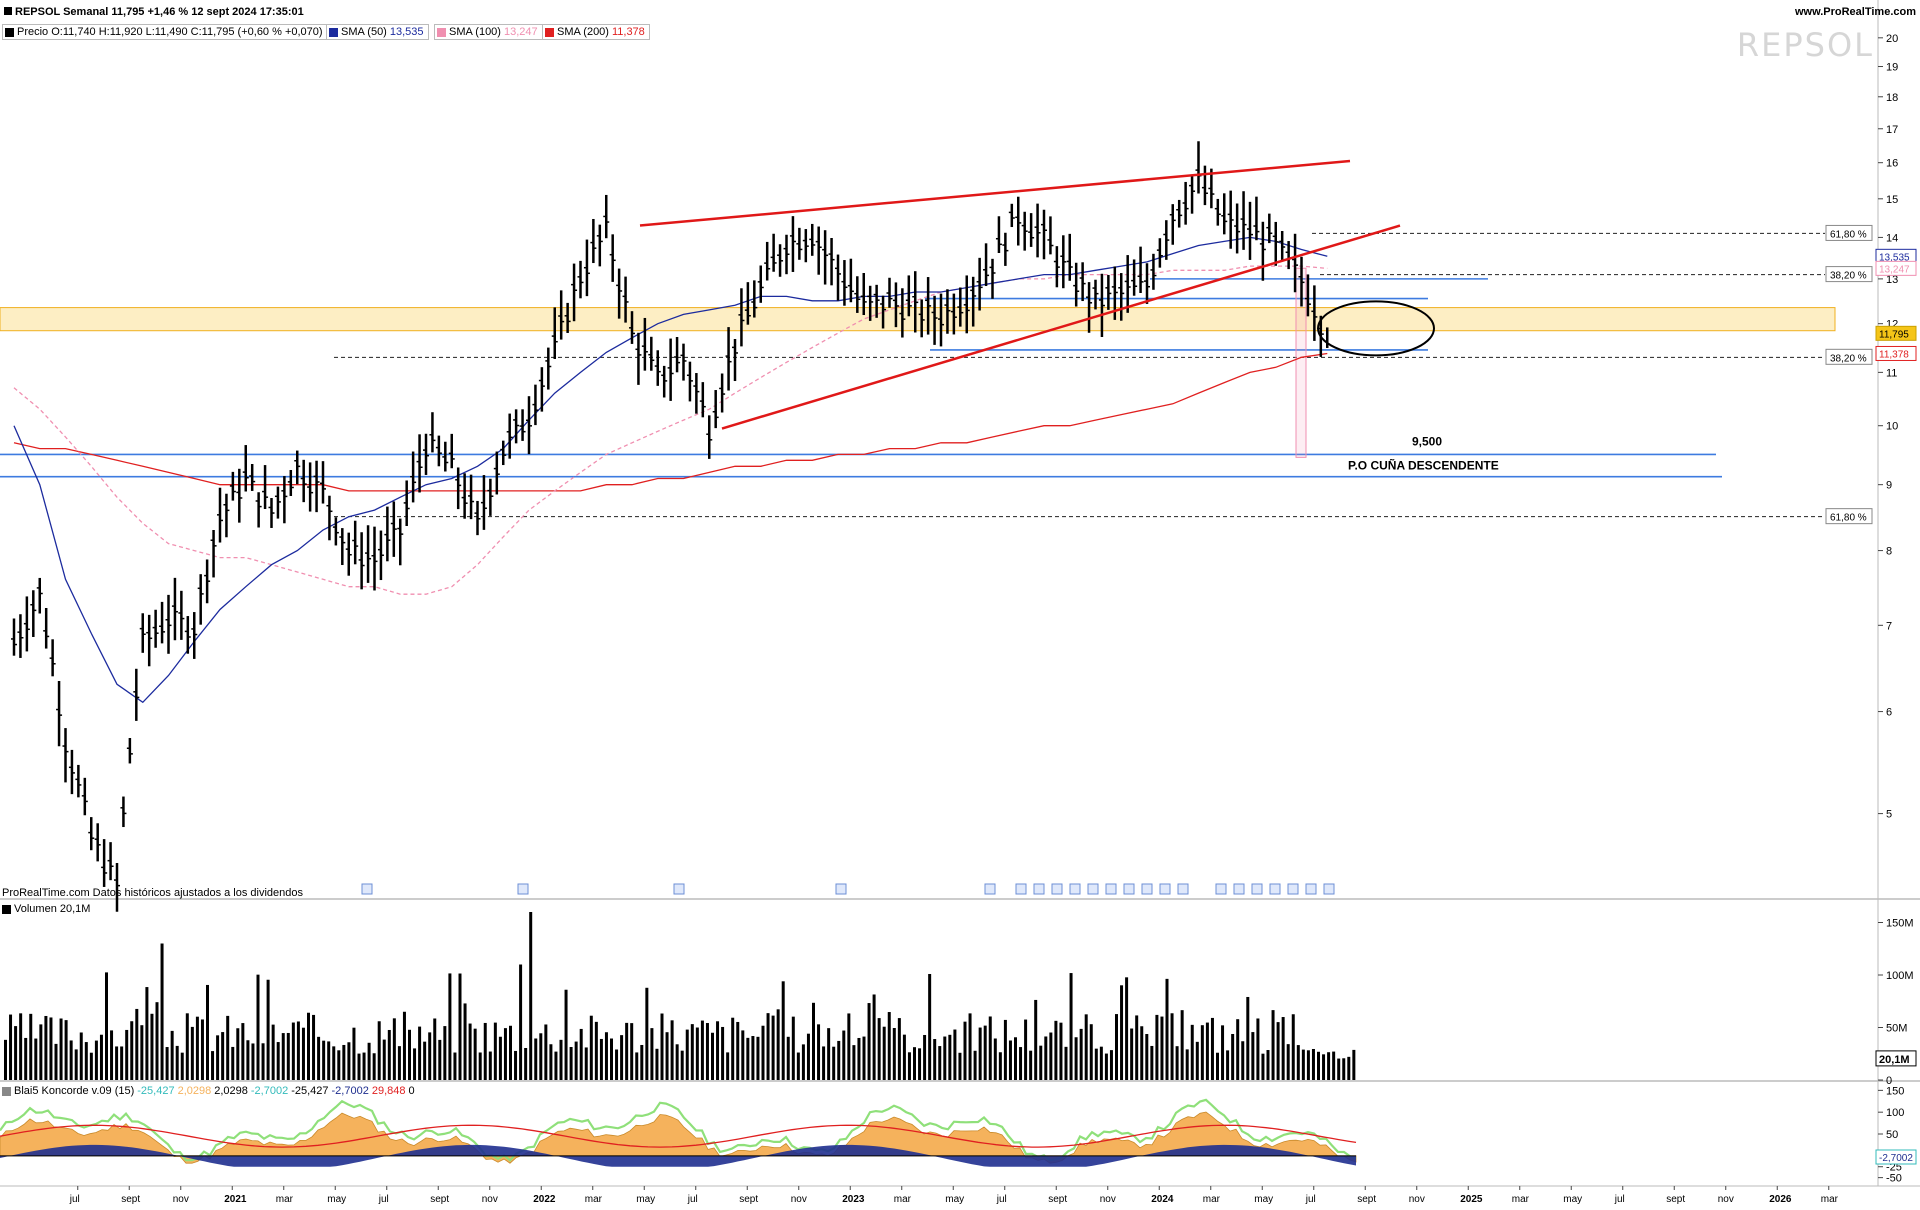 The height and width of the screenshot is (1210, 1920). Describe the element at coordinates (1108, 1199) in the screenshot. I see `time-tick-label: nov` at that location.